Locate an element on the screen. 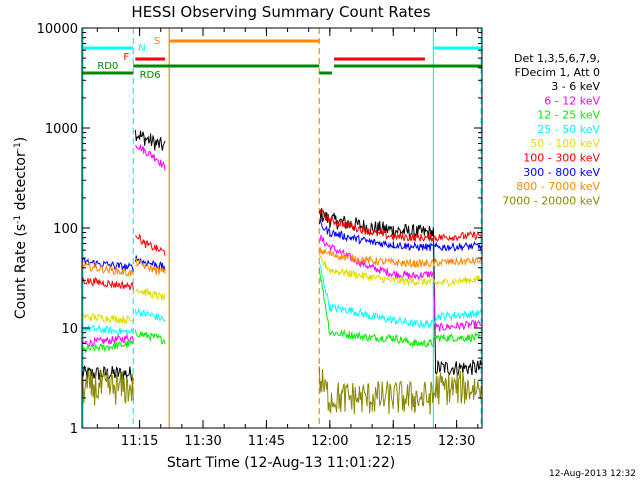  x-tick-label: 12:00 is located at coordinates (329, 441).